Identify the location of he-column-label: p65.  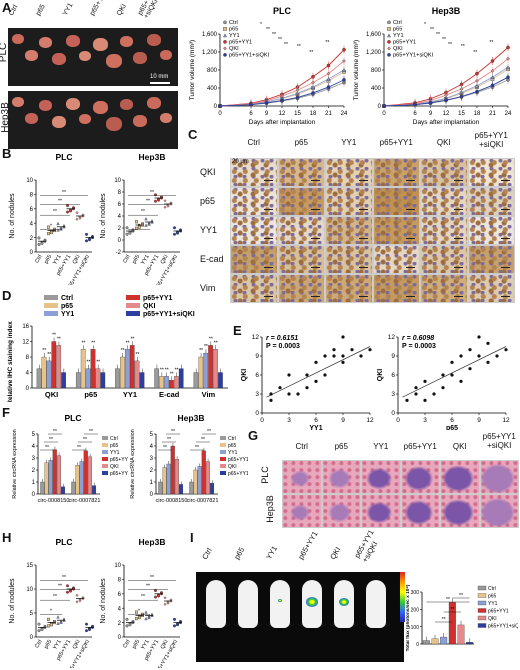
(341, 446).